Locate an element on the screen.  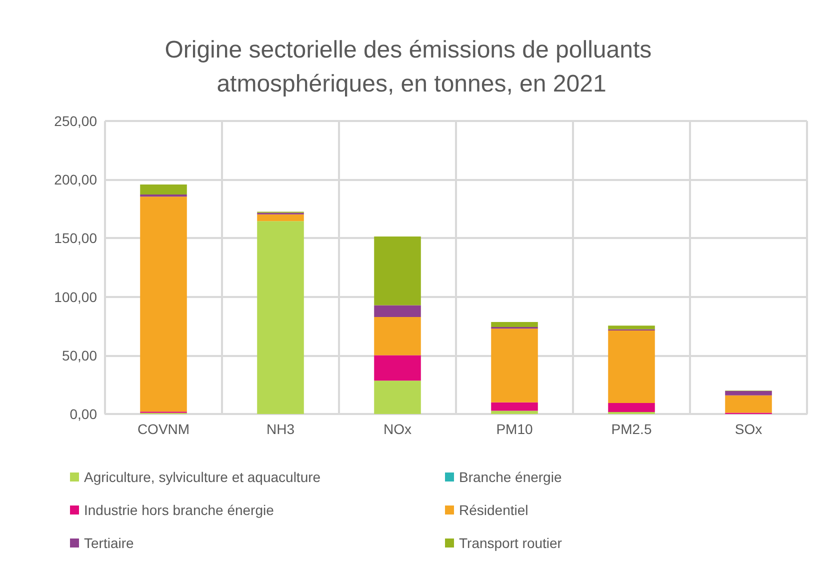
x-tick-label: PM2.5 is located at coordinates (631, 429).